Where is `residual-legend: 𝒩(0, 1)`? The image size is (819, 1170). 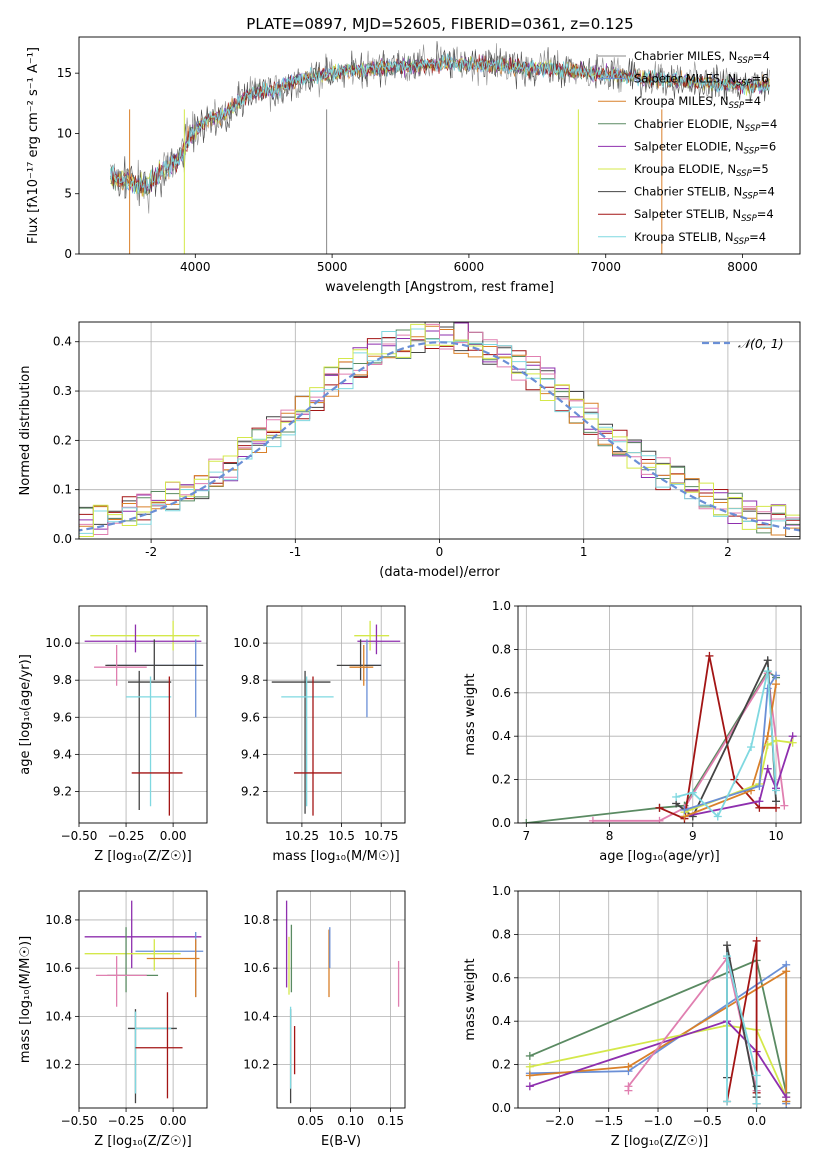 residual-legend: 𝒩(0, 1) is located at coordinates (743, 343).